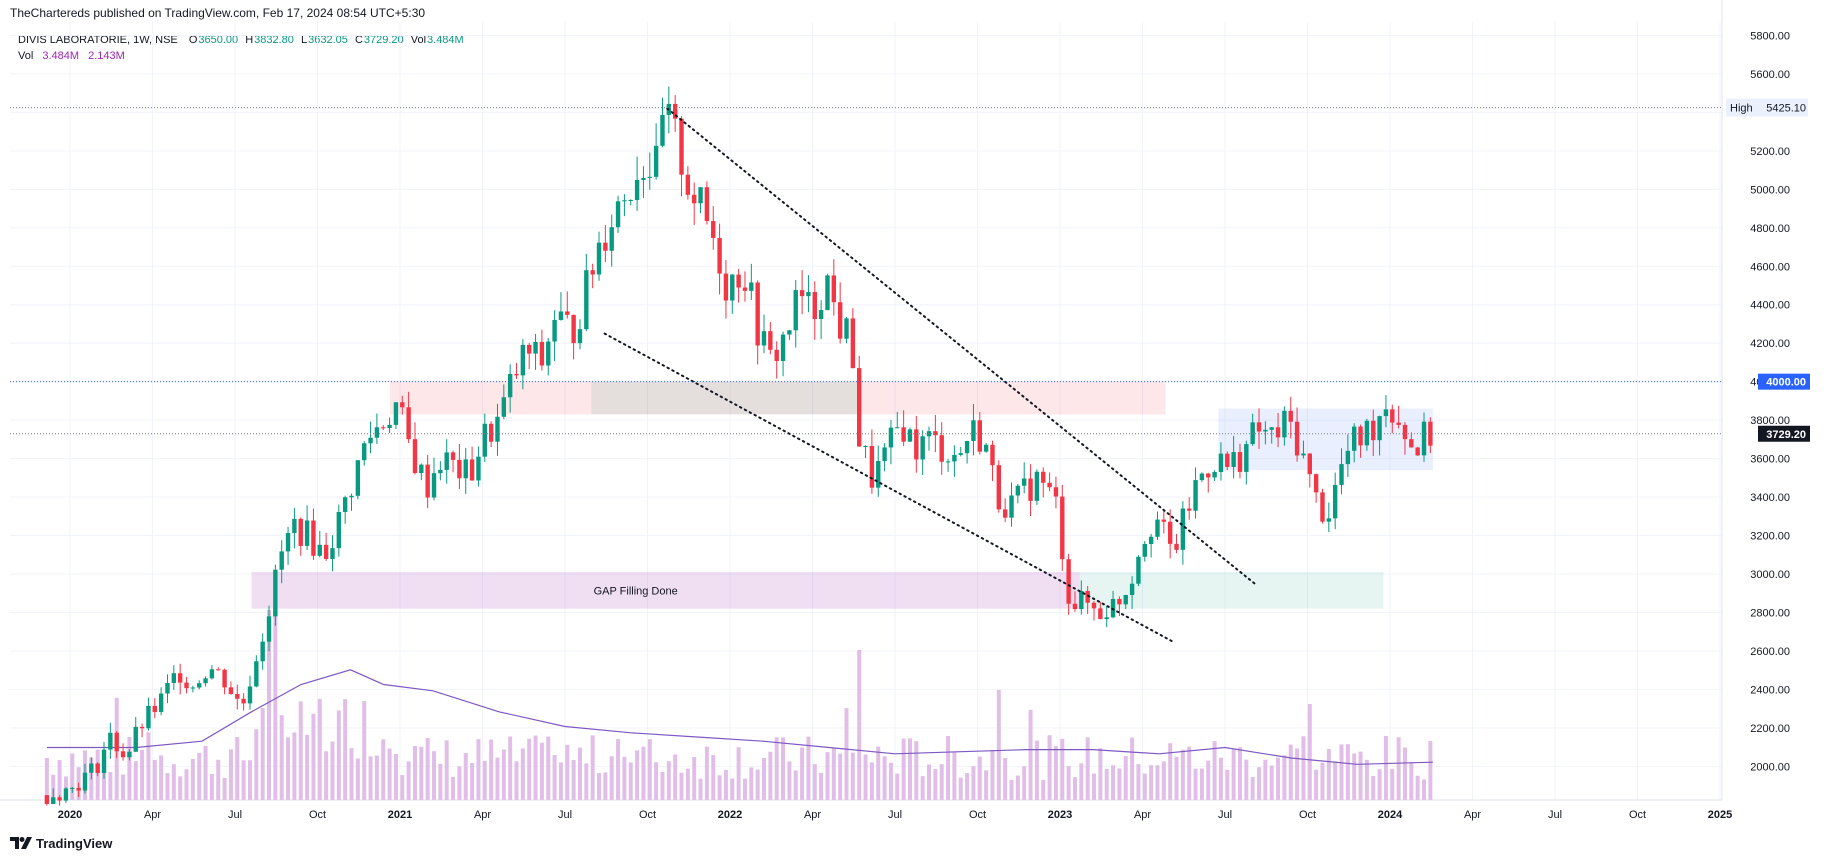  What do you see at coordinates (1770, 575) in the screenshot?
I see `price-tick-label: 3000.00` at bounding box center [1770, 575].